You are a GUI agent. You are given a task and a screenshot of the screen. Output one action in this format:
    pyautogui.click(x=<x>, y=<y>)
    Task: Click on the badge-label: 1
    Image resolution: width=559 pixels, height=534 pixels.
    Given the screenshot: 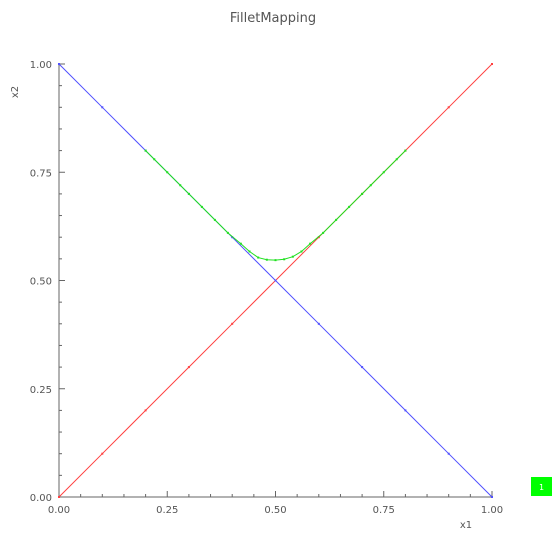 What is the action you would take?
    pyautogui.click(x=541, y=487)
    